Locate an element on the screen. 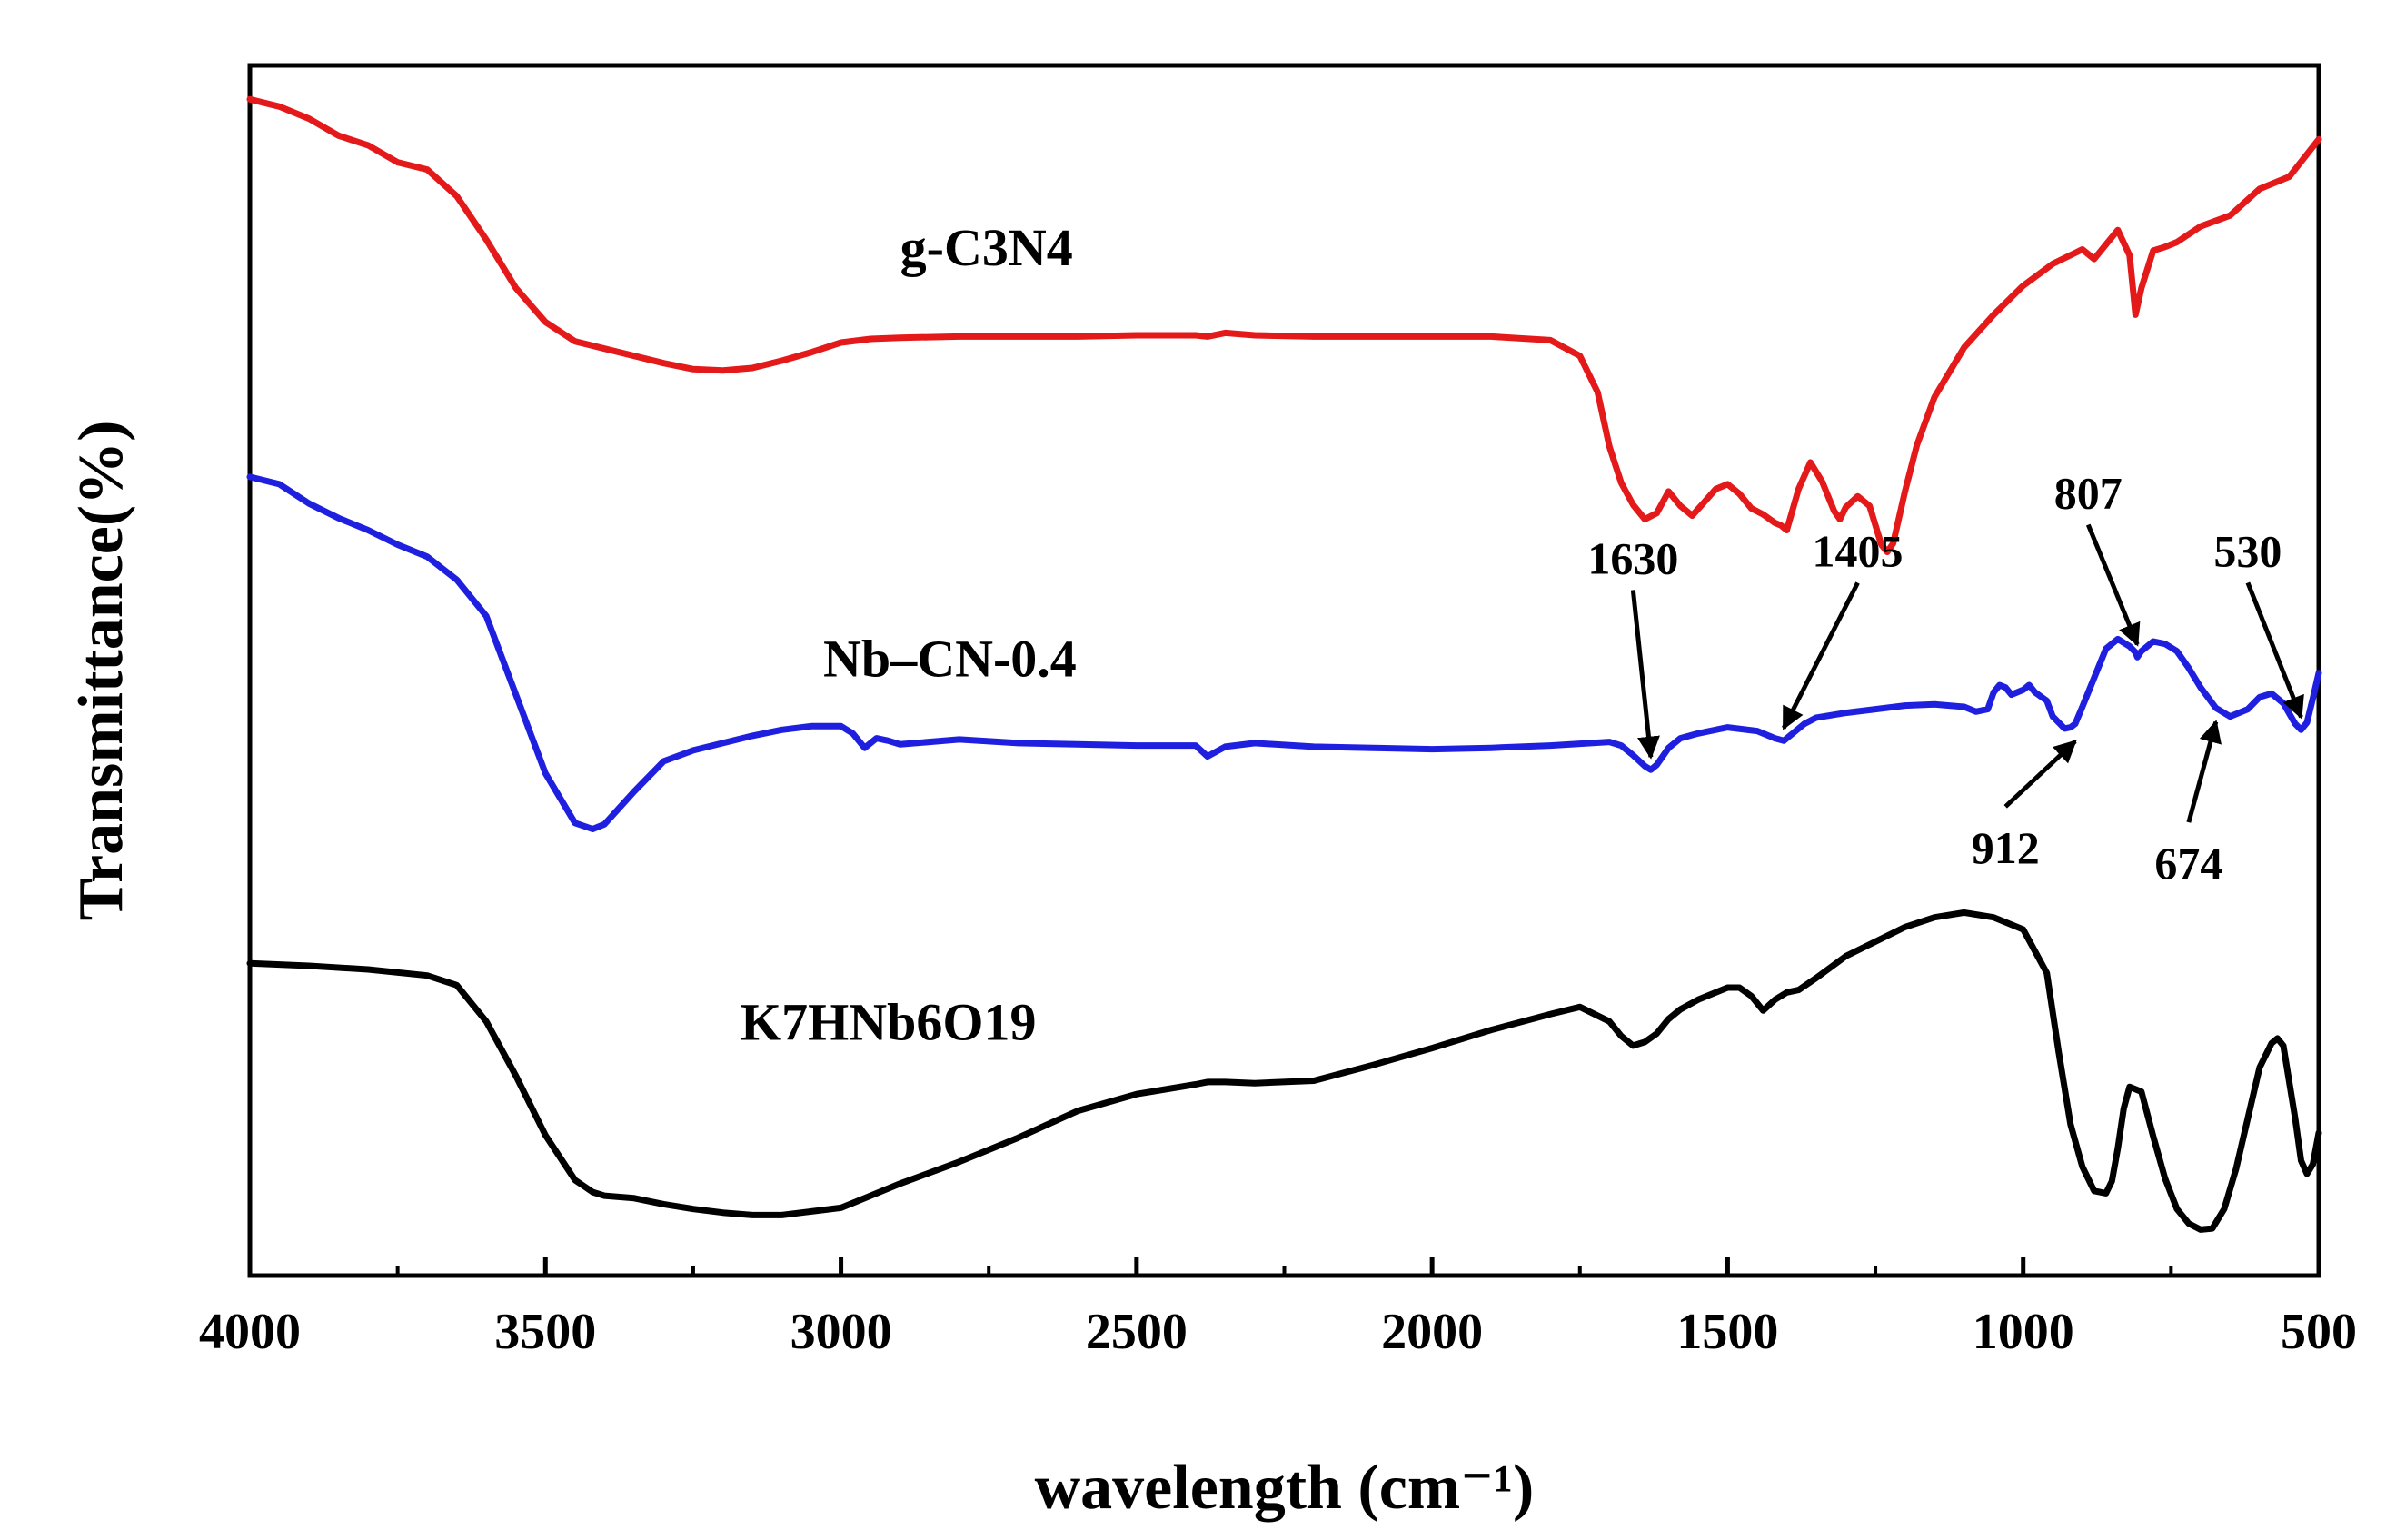 Image resolution: width=2396 pixels, height=1540 pixels. x-tick-label: 1000 is located at coordinates (2023, 1332).